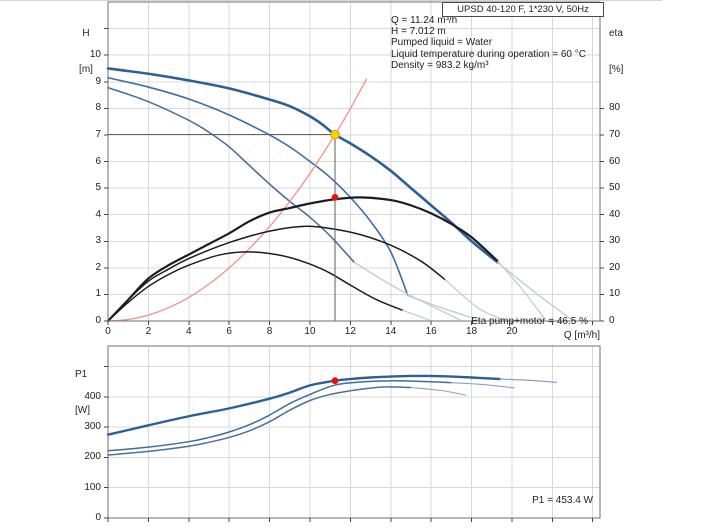  Describe the element at coordinates (92, 427) in the screenshot. I see `y-tick-label-left: 300` at that location.